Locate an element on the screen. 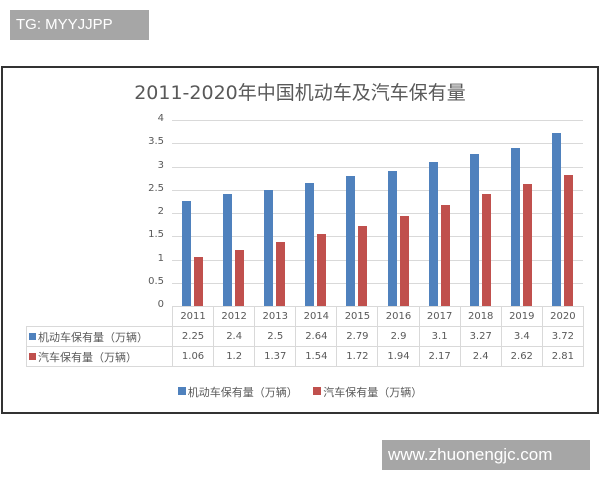  data-cell: 3.1 is located at coordinates (439, 336).